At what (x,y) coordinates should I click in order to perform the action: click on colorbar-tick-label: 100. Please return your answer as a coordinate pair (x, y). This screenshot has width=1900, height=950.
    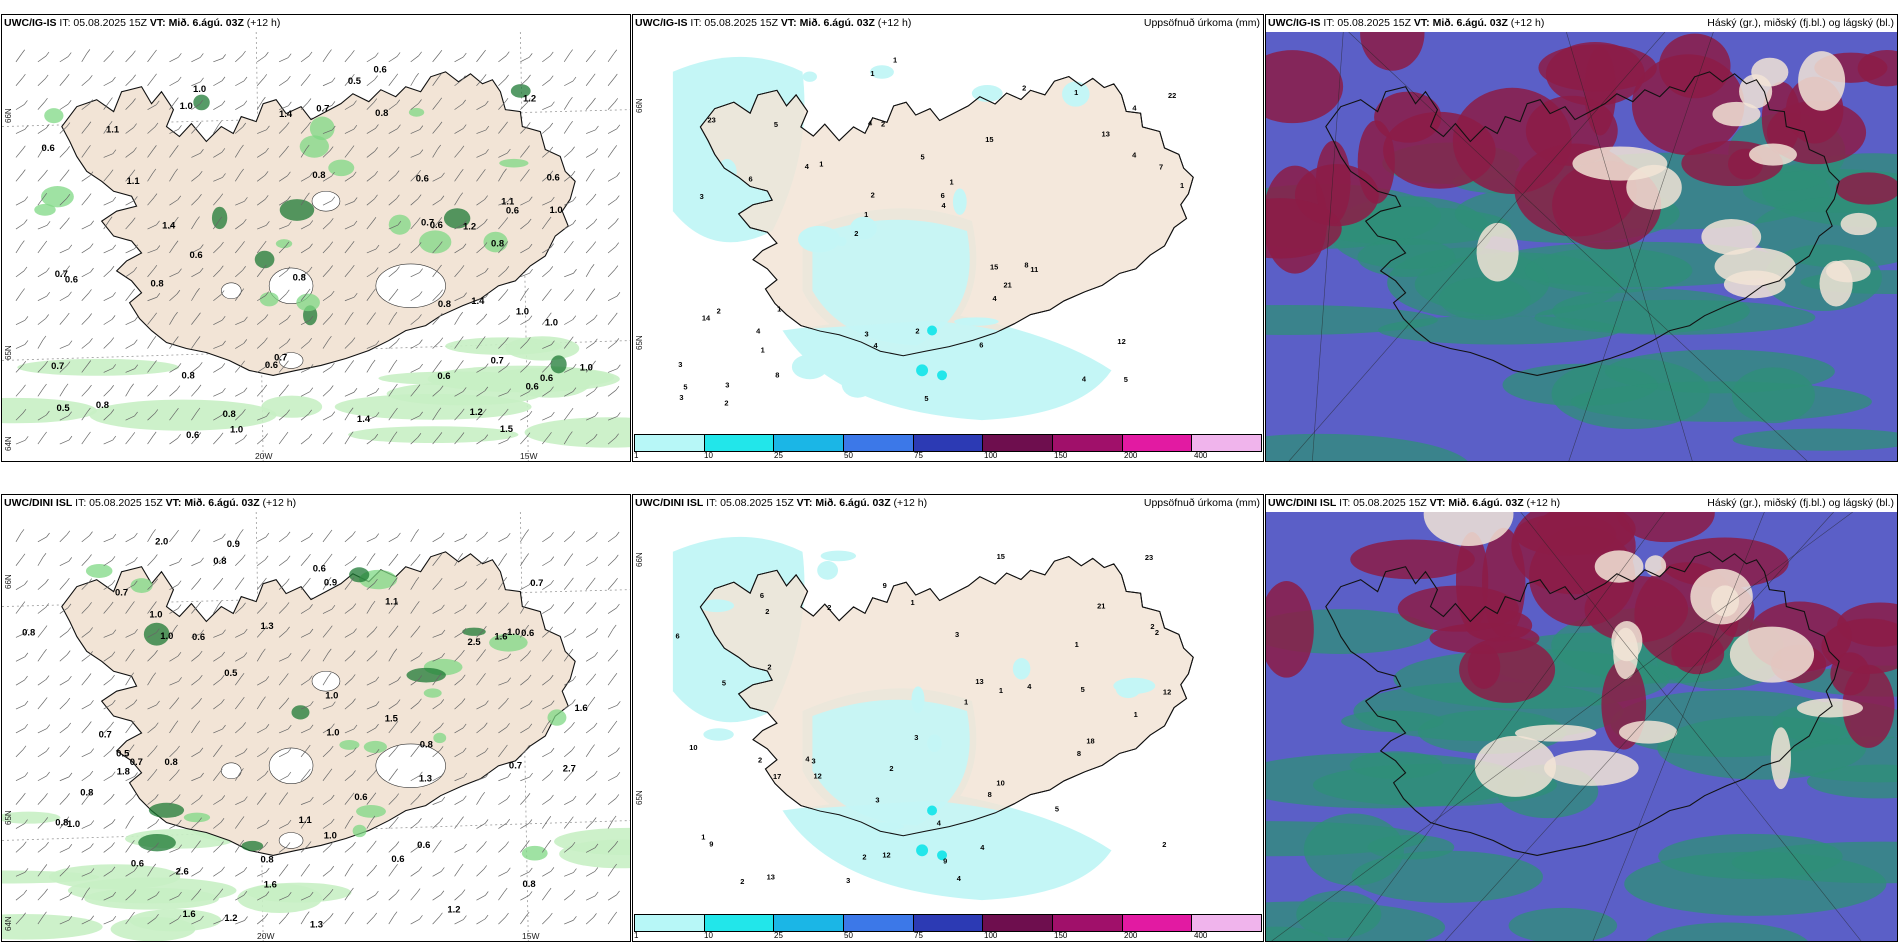
    Looking at the image, I should click on (991, 455).